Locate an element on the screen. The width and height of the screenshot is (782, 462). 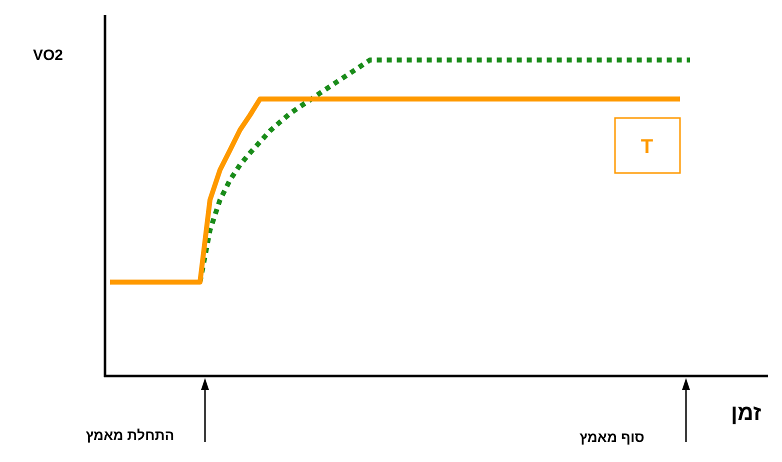
x-axis-title: זמן is located at coordinates (746, 412).